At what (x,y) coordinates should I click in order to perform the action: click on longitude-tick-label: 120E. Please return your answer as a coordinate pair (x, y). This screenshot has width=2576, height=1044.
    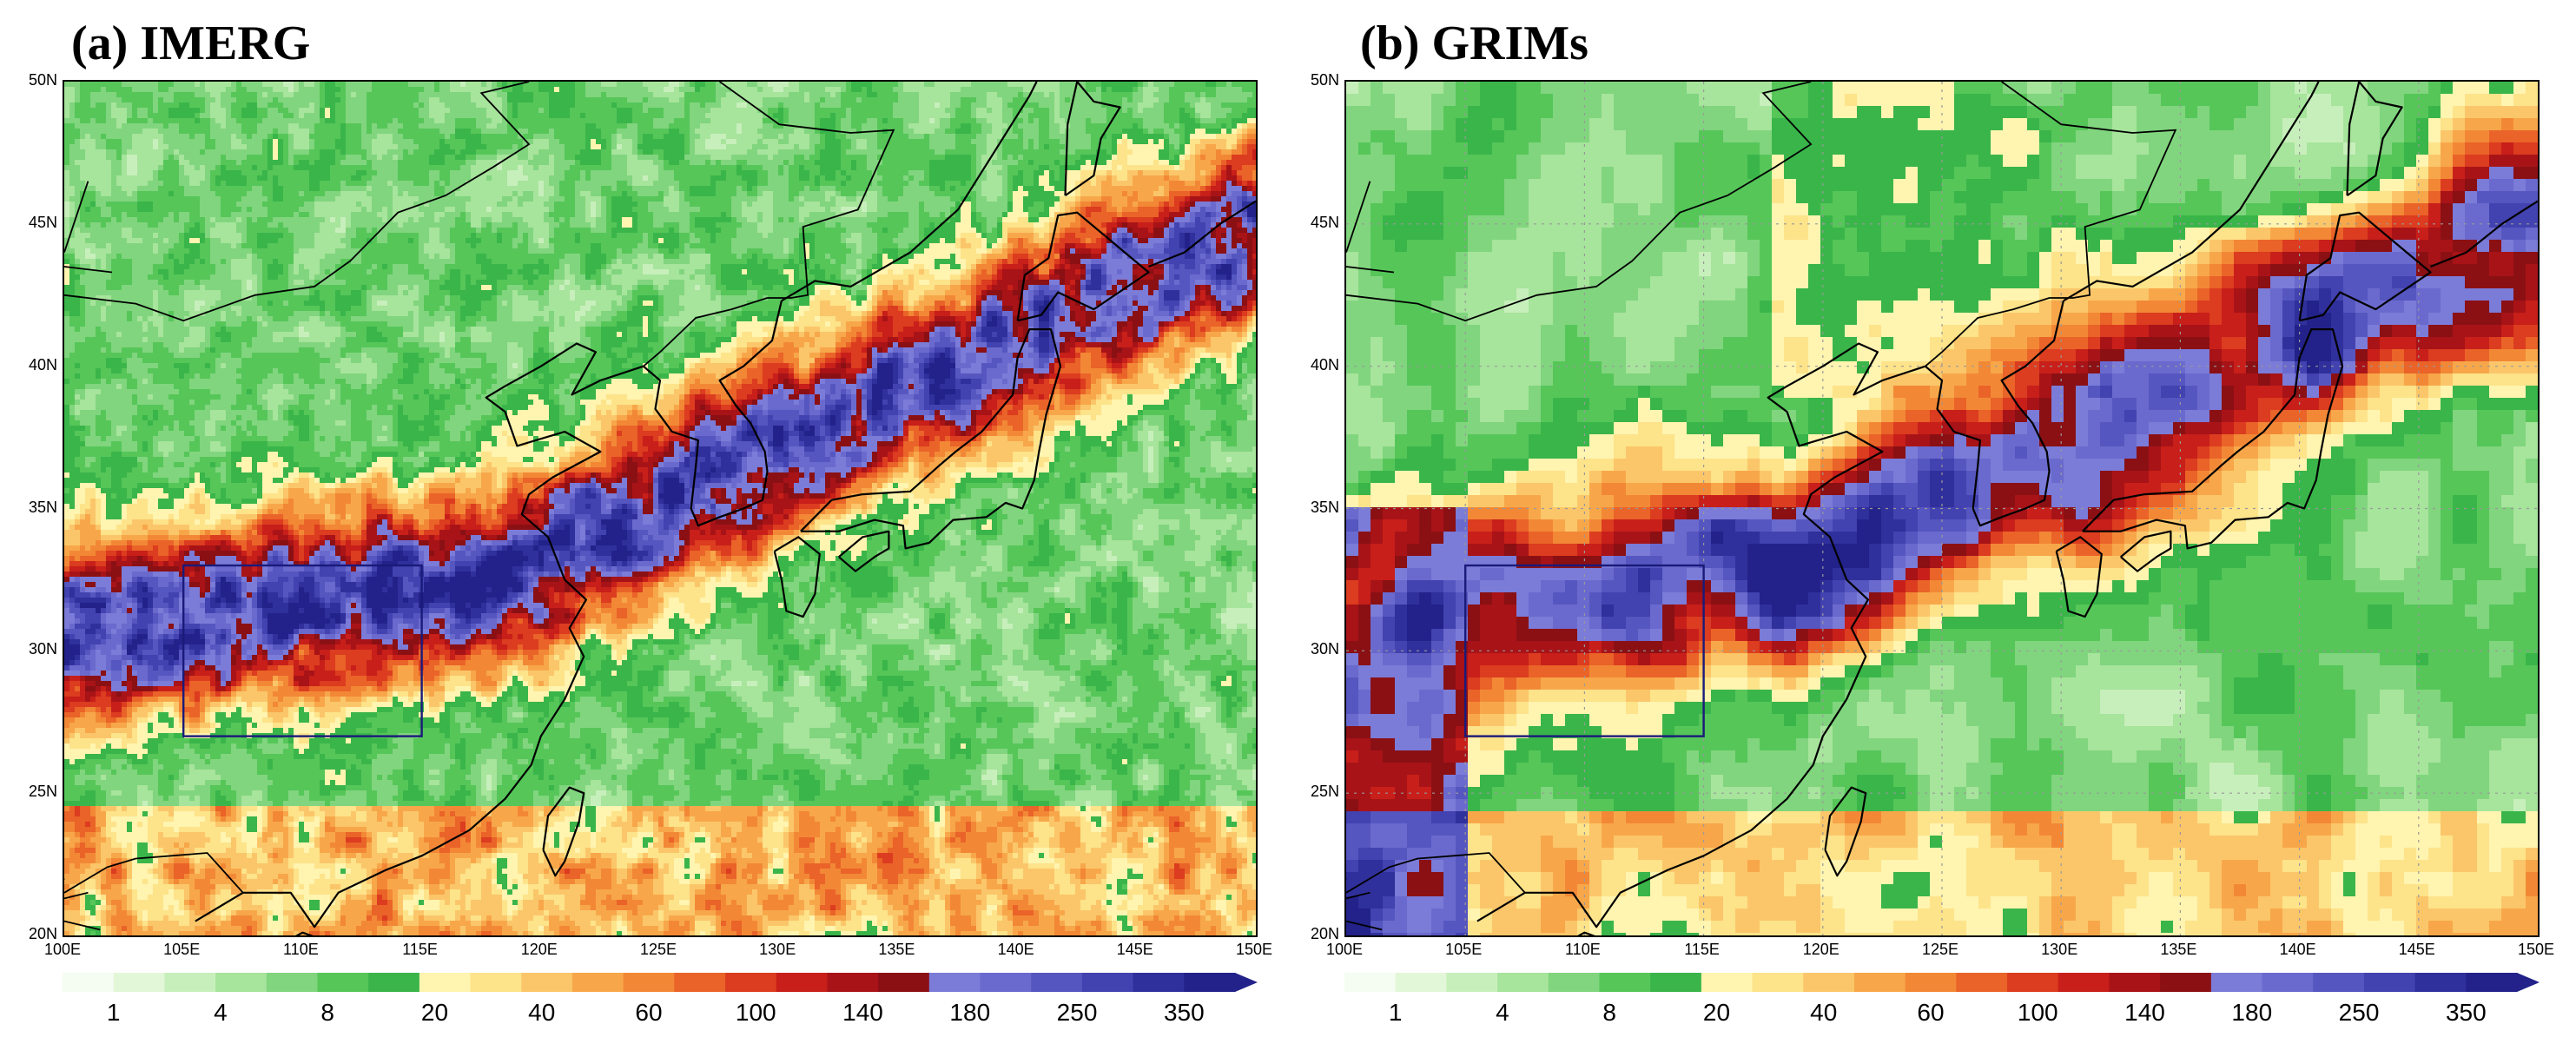
    Looking at the image, I should click on (1821, 949).